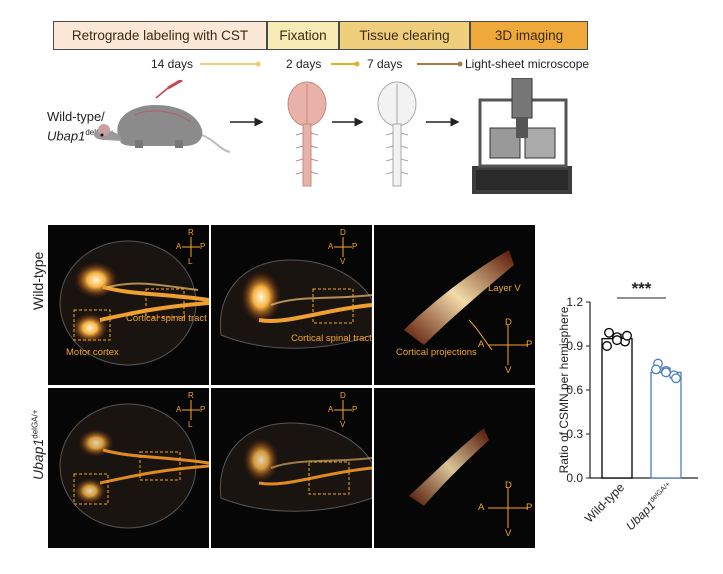 This screenshot has width=723, height=574. What do you see at coordinates (76, 116) in the screenshot?
I see `mouse-label-wt: Wild-type/` at bounding box center [76, 116].